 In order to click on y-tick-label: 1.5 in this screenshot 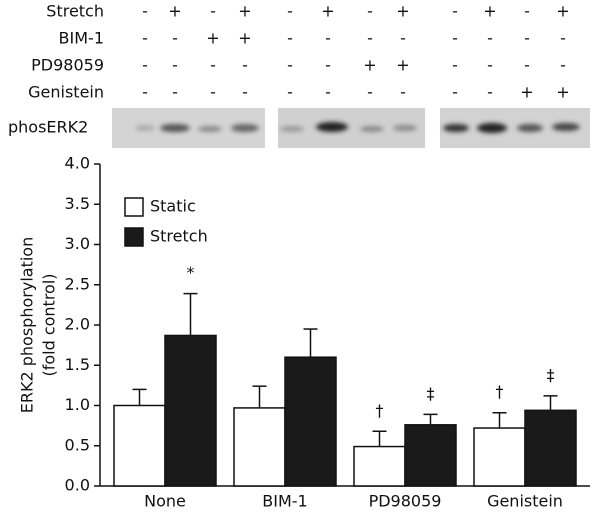, I will do `click(77, 364)`.